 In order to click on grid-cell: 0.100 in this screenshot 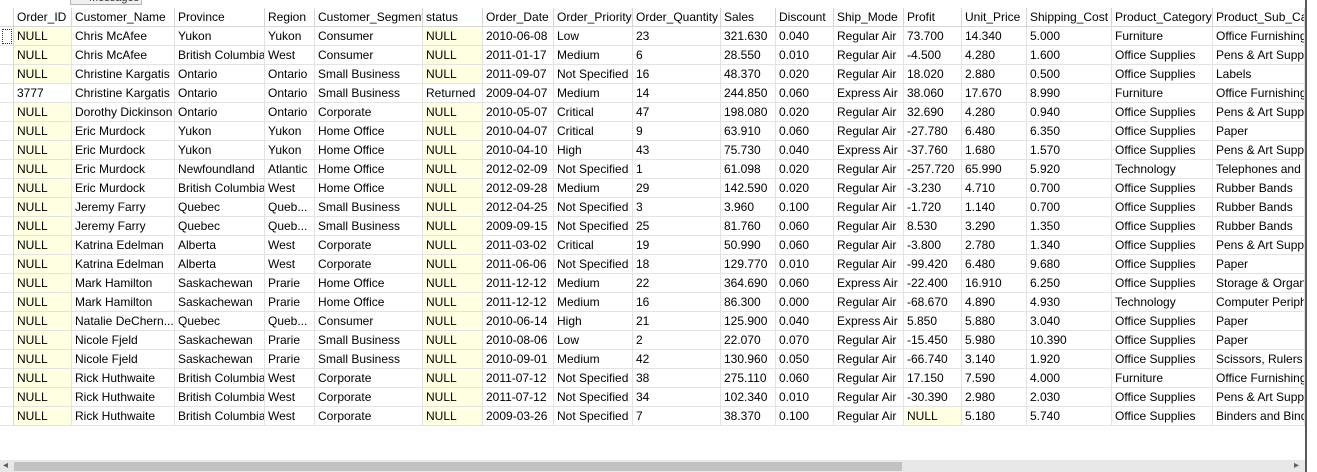, I will do `click(805, 207)`.